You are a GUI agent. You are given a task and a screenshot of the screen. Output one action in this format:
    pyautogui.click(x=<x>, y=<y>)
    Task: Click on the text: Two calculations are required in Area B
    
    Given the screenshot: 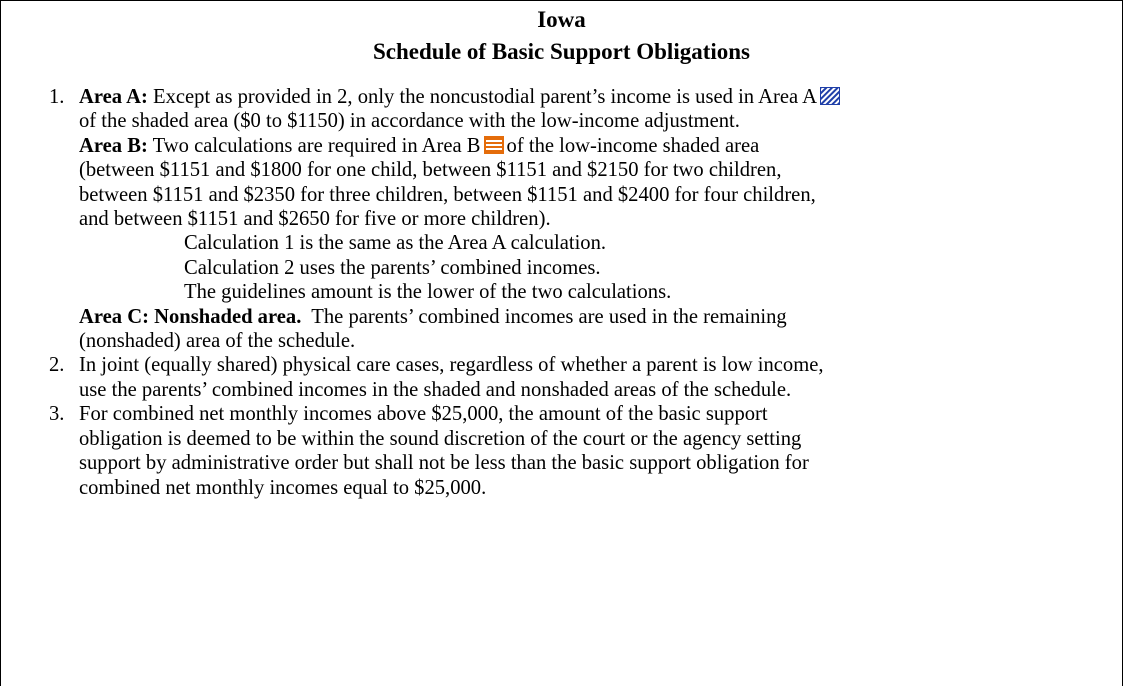 What is the action you would take?
    pyautogui.click(x=316, y=145)
    